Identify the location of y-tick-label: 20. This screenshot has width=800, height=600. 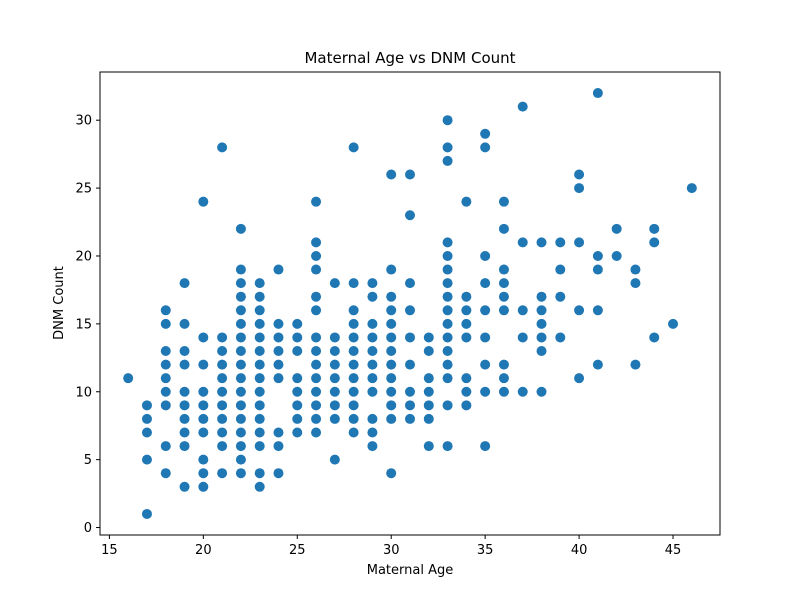
(83, 256).